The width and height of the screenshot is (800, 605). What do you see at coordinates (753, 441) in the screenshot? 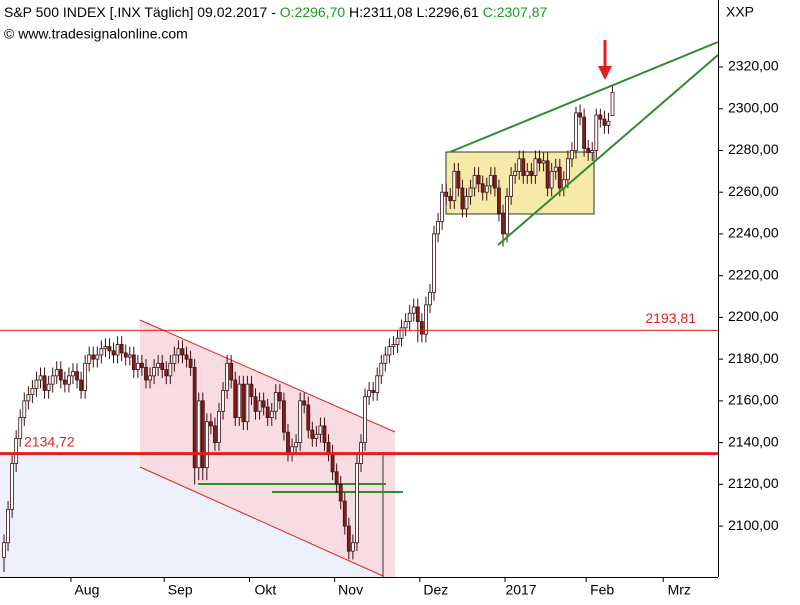
I see `y-tick-label: 2140,00` at bounding box center [753, 441].